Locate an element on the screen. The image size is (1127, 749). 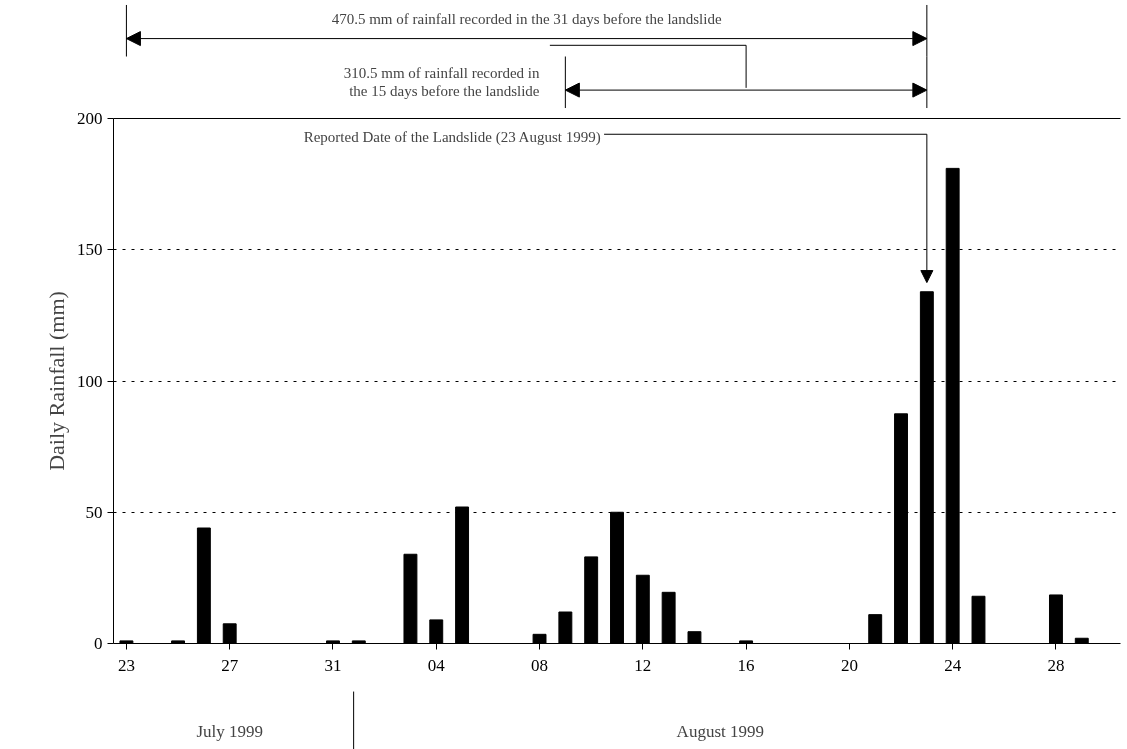
x-tick-label: 04 is located at coordinates (436, 665).